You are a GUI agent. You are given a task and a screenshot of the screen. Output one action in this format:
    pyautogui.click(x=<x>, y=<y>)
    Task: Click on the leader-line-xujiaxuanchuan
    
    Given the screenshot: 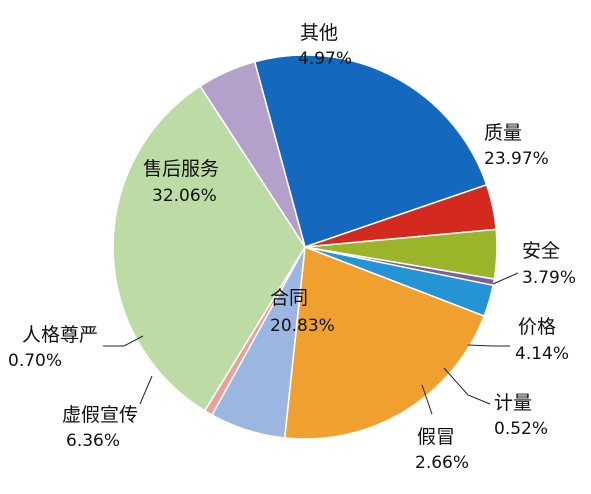 What is the action you would take?
    pyautogui.click(x=146, y=390)
    